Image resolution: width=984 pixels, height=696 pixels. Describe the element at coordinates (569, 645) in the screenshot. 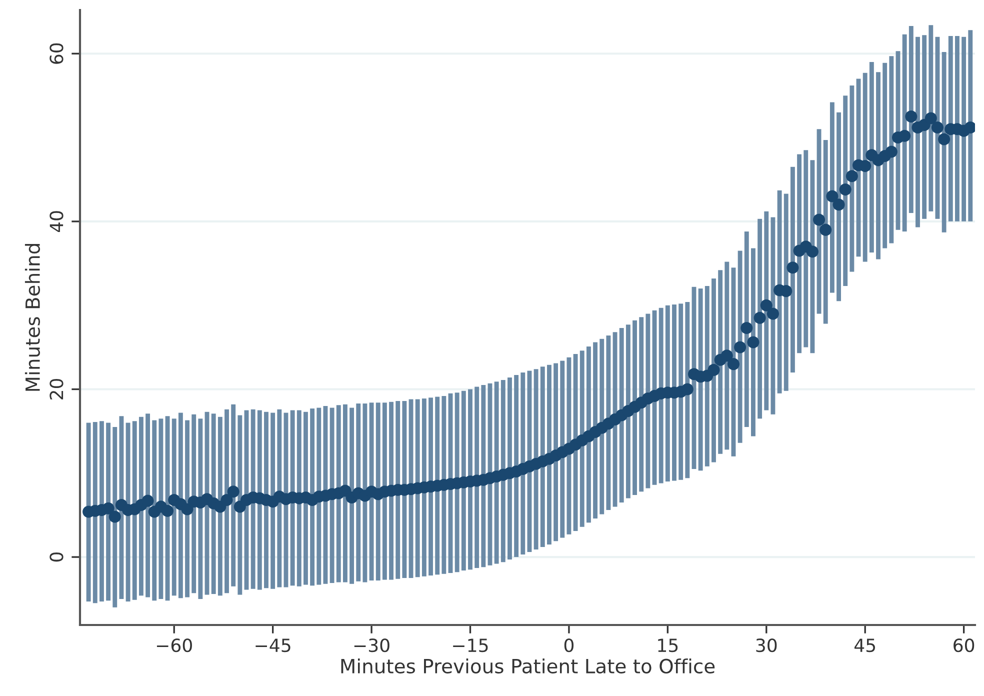

I see `x-tick-label: 0` at that location.